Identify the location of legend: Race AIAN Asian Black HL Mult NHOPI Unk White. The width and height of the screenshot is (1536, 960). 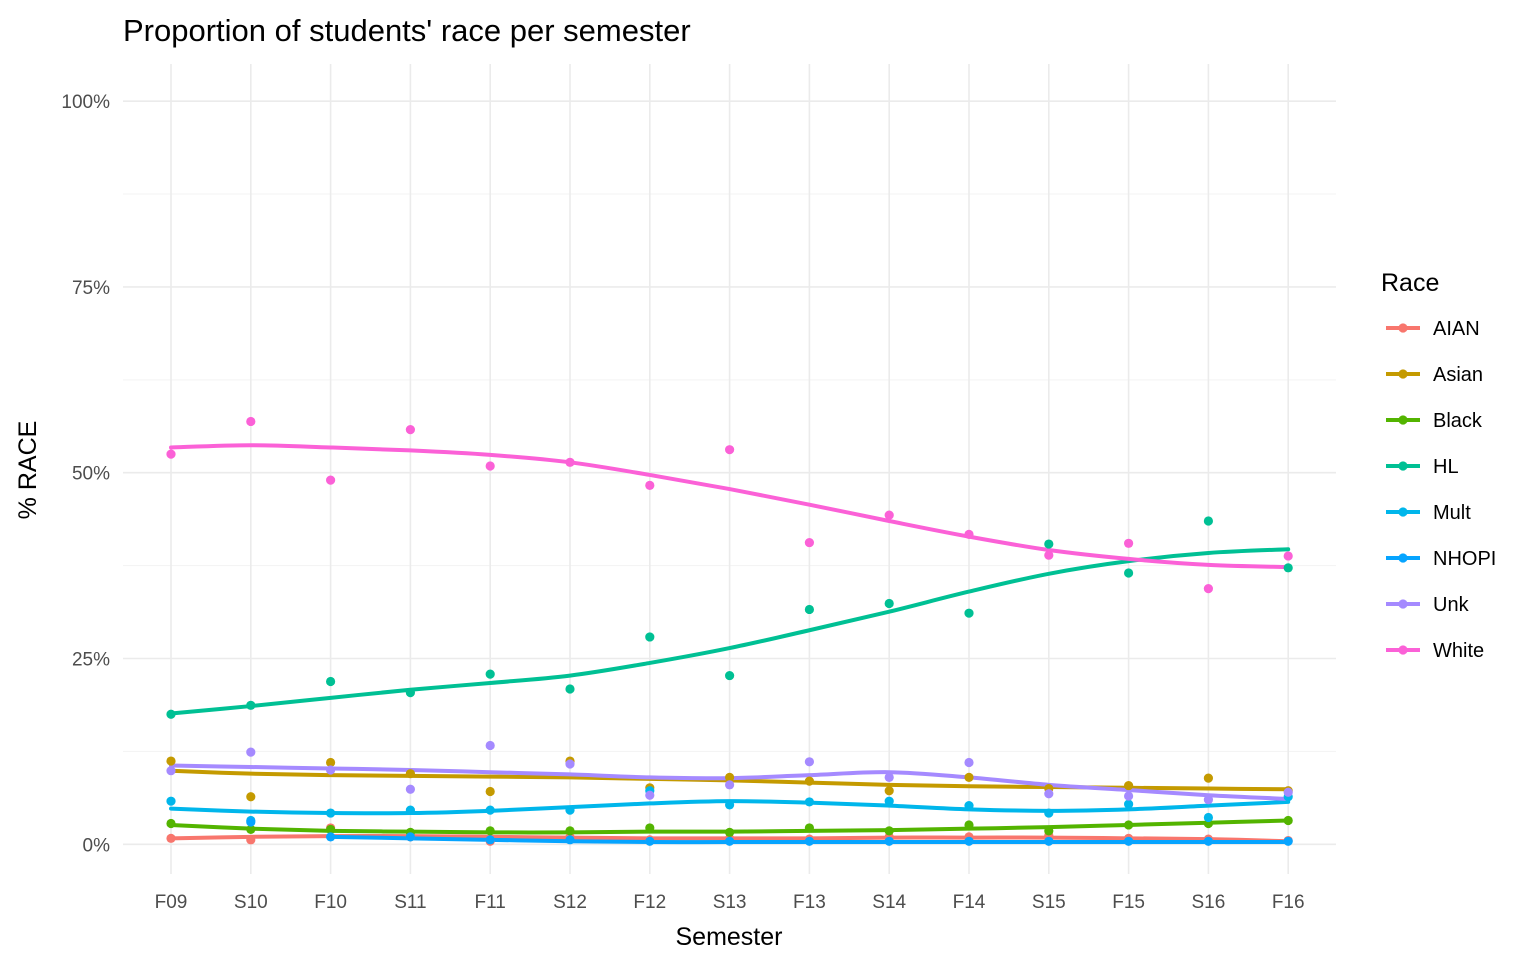
(1438, 465).